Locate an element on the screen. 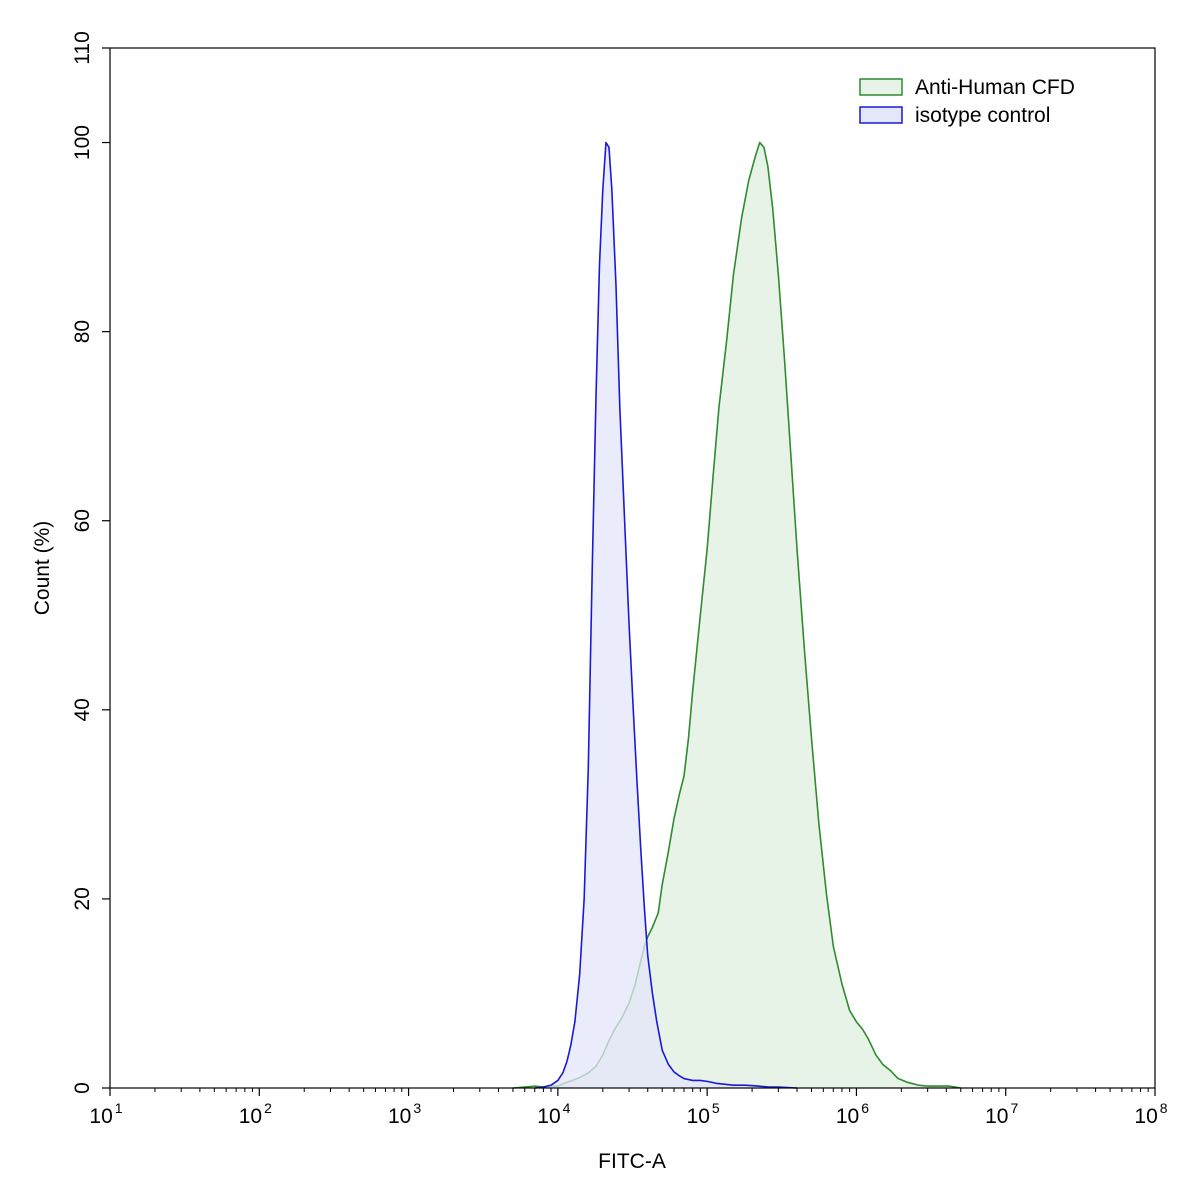 This screenshot has width=1197, height=1193. y-tick-label: 0 is located at coordinates (82, 1088).